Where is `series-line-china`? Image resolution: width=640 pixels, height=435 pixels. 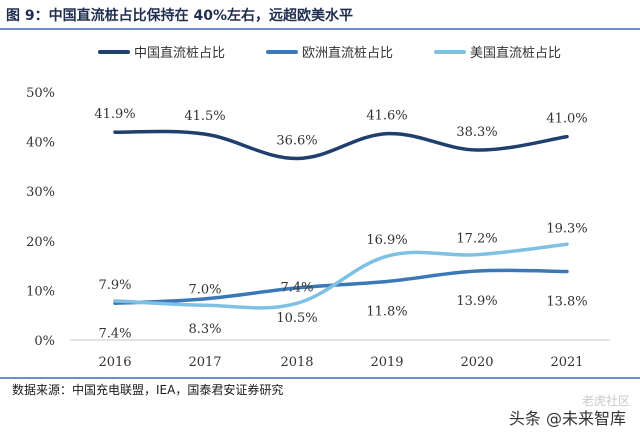
series-line-china is located at coordinates (341, 145).